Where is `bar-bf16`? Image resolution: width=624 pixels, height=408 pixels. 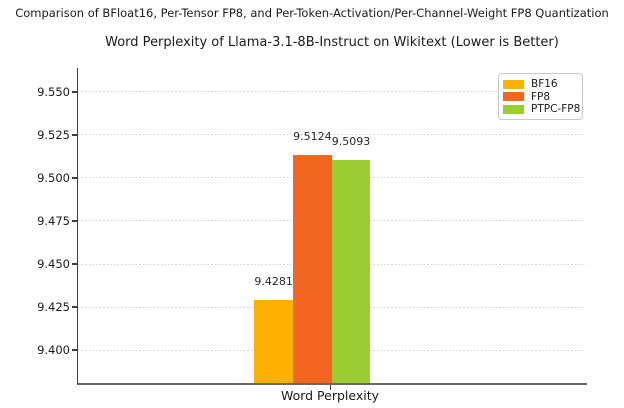
bar-bf16 is located at coordinates (273, 341).